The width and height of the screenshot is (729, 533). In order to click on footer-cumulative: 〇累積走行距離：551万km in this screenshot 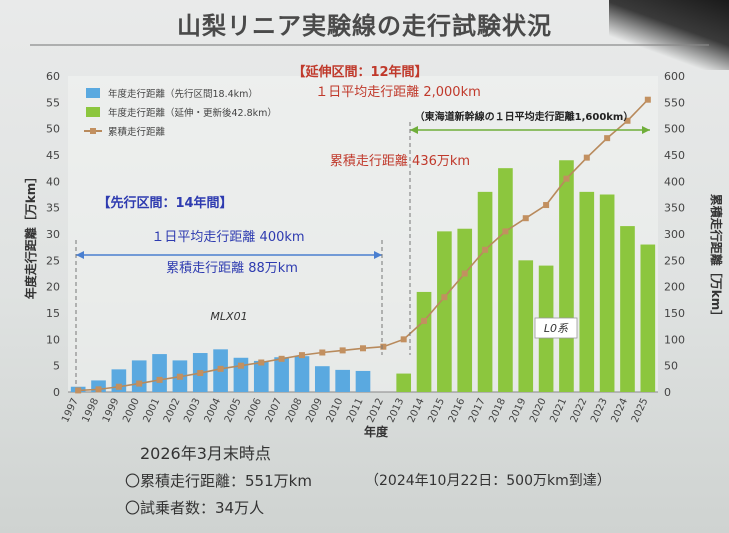, I will do `click(218, 481)`.